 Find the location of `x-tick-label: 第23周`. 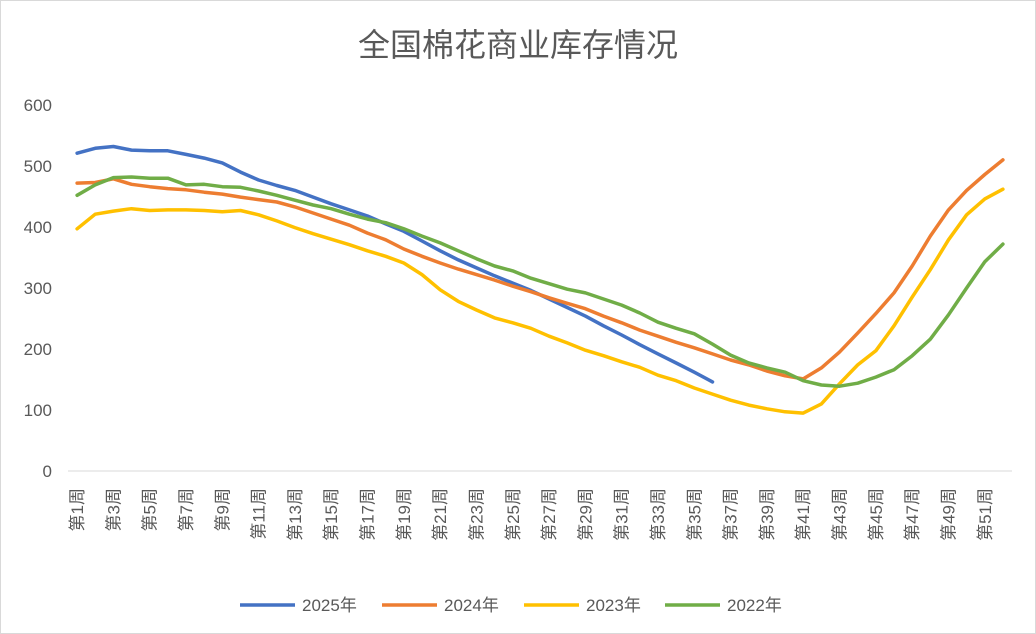

x-tick-label: 第23周 is located at coordinates (477, 514).